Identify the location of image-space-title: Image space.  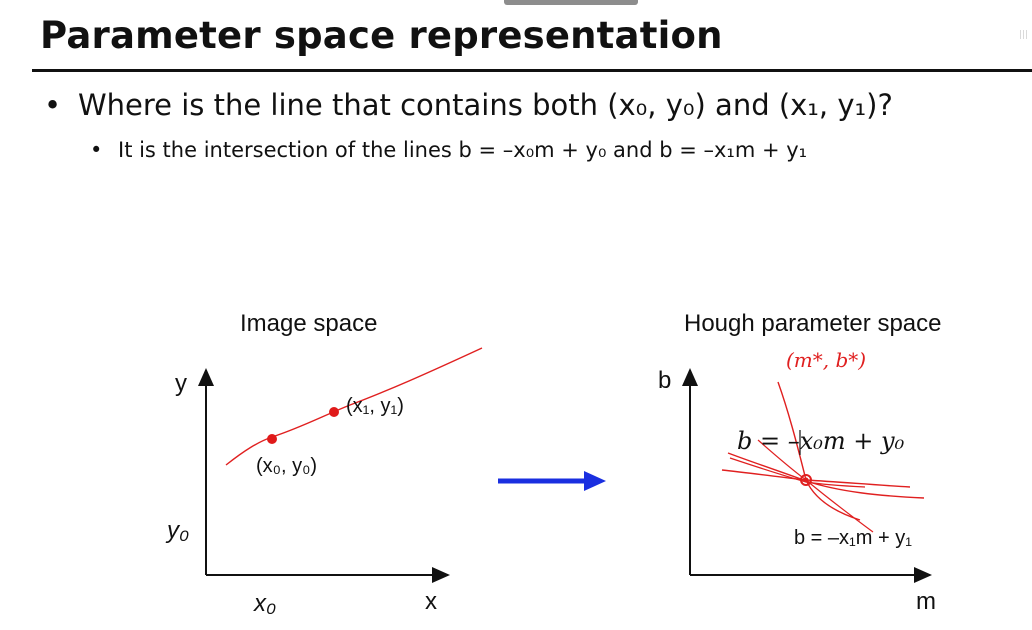
(309, 323).